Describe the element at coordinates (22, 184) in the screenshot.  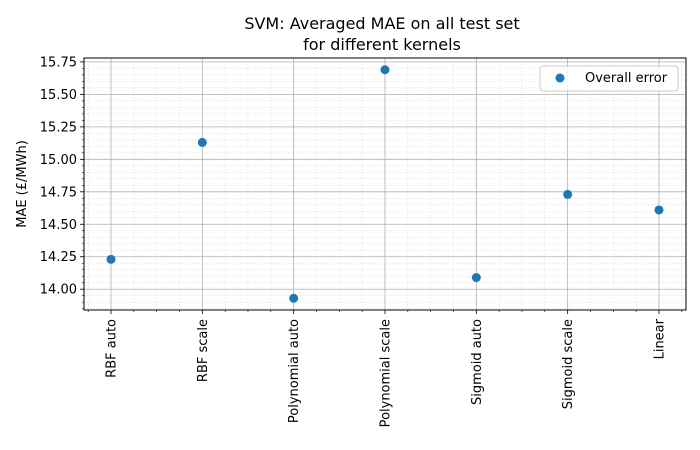
I see `y-axis-label: MAE (£/MWh)` at that location.